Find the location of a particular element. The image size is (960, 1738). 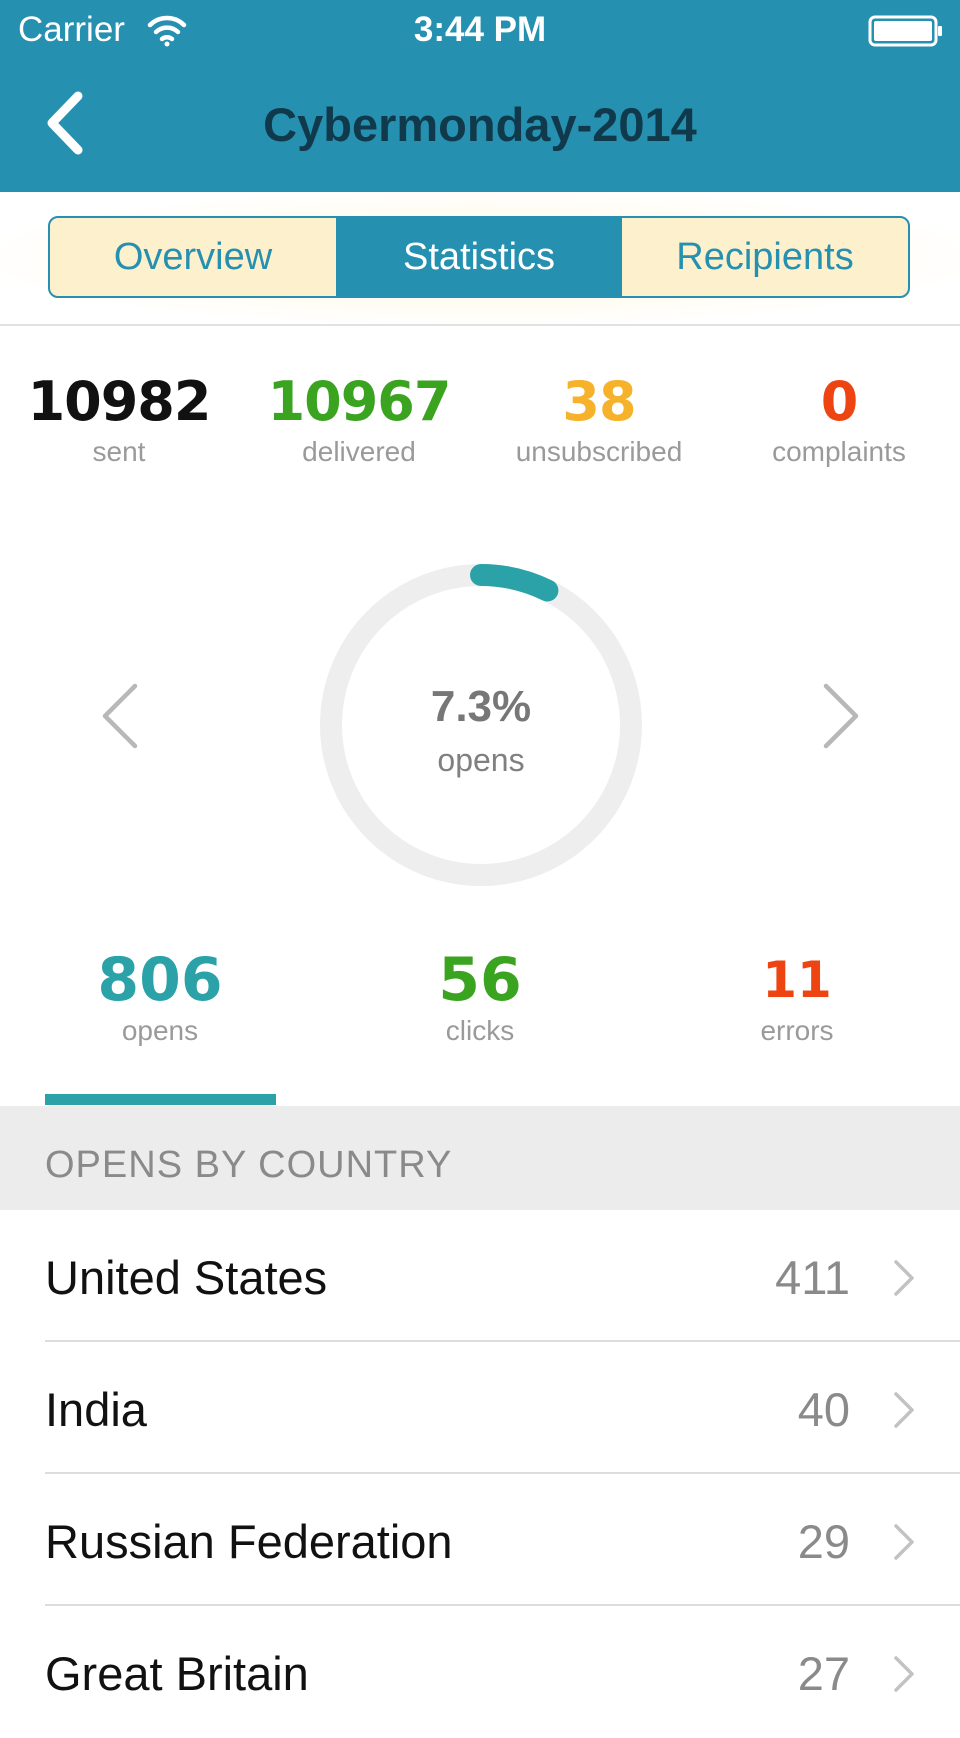

segment-bar: Overview Statistics Recipients is located at coordinates (480, 259).